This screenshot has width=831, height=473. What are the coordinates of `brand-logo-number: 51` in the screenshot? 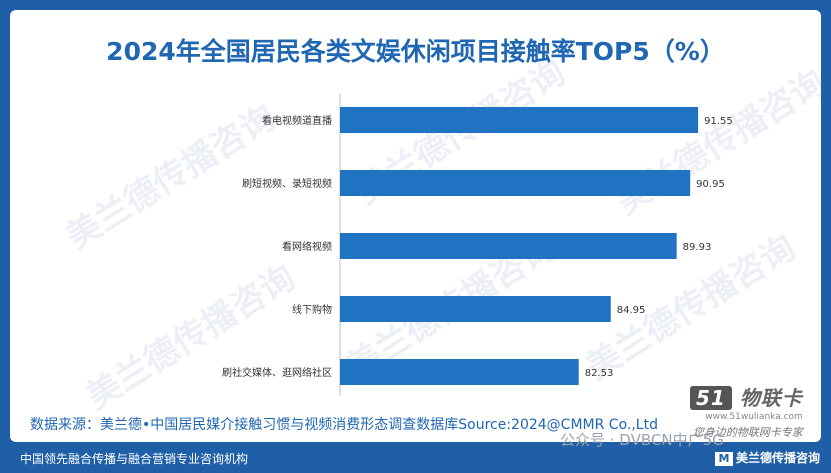 It's located at (711, 398).